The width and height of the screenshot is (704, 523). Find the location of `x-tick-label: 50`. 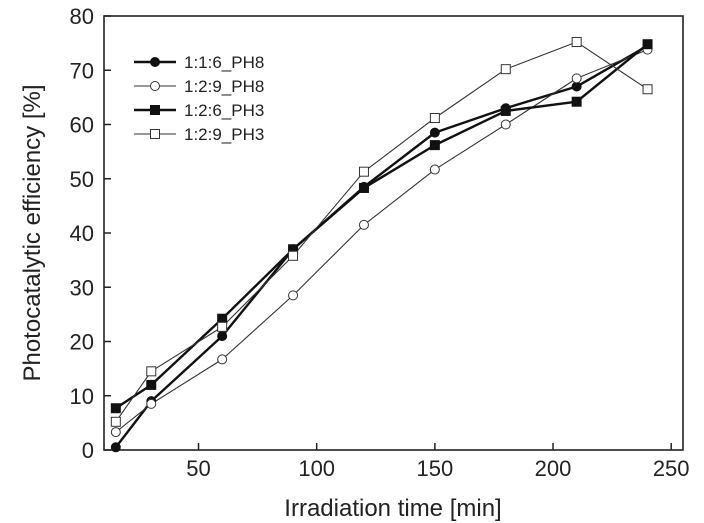

x-tick-label: 50 is located at coordinates (198, 468).